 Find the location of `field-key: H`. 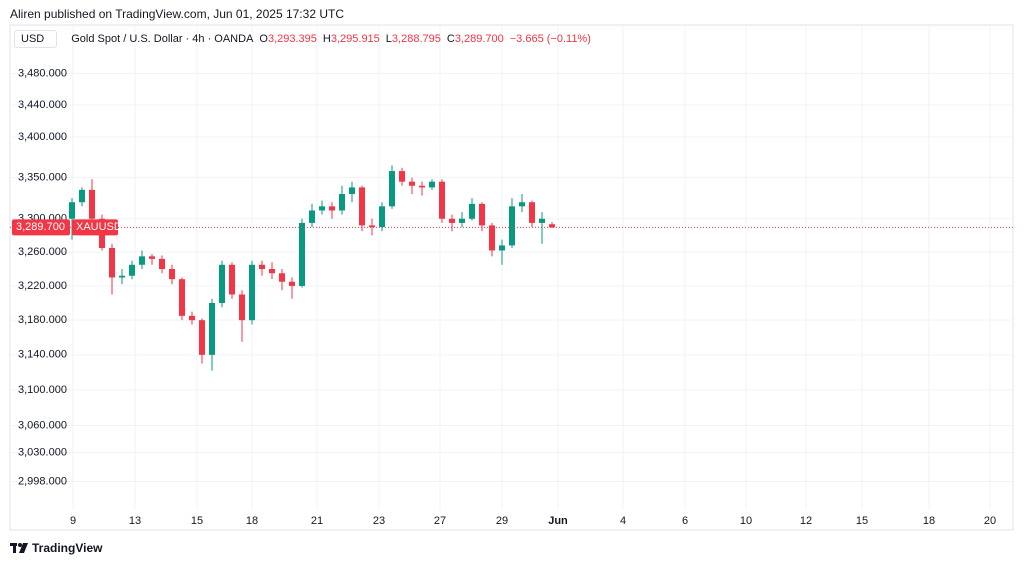

field-key: H is located at coordinates (326, 39).